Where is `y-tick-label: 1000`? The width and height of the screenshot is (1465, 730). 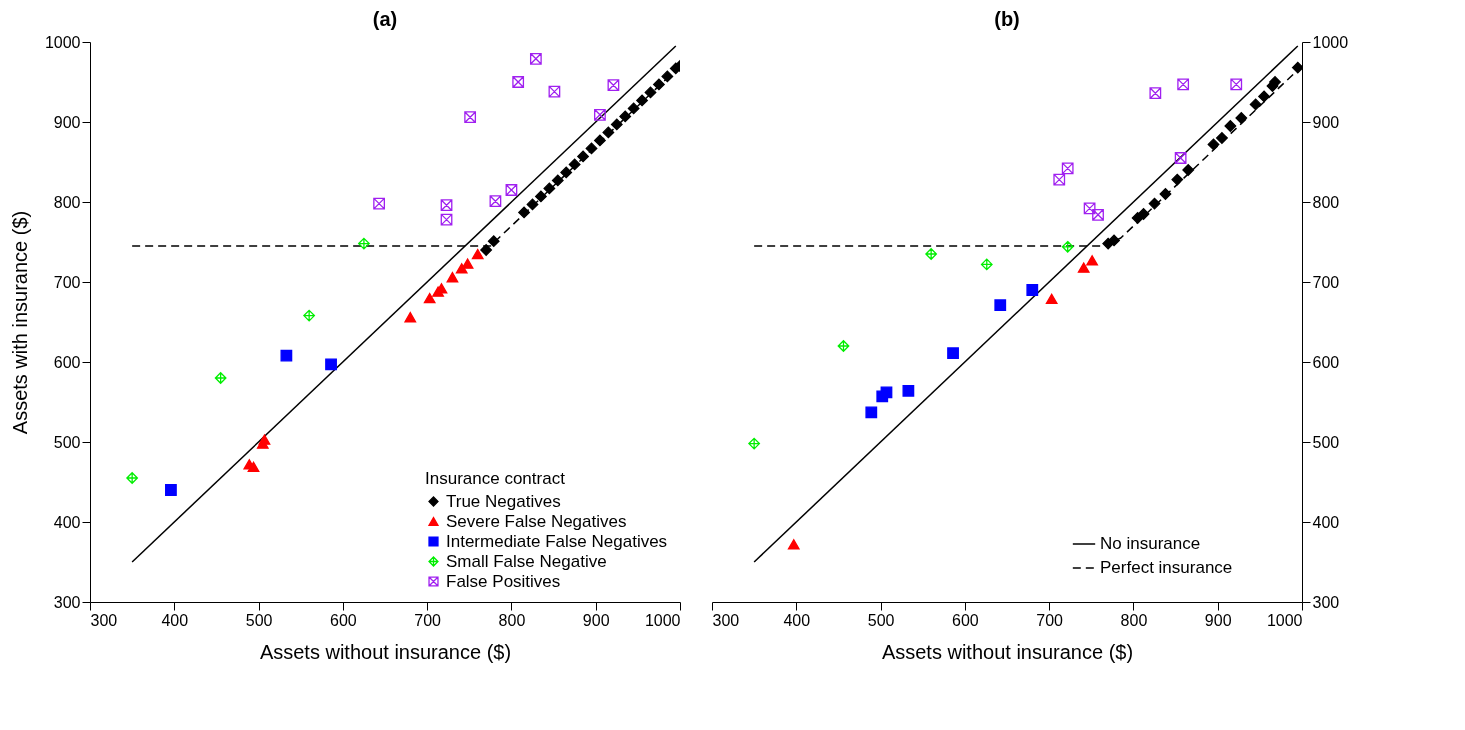 y-tick-label: 1000 is located at coordinates (62, 42).